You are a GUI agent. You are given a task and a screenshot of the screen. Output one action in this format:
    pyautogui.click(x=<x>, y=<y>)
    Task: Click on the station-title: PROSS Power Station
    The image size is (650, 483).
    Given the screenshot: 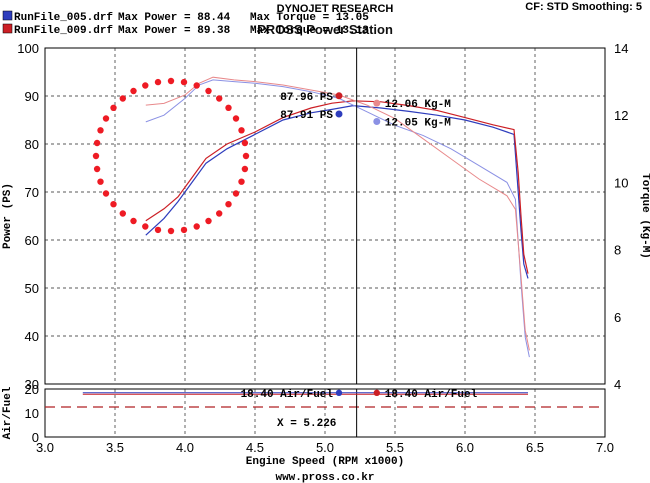 What is the action you would take?
    pyautogui.click(x=325, y=29)
    